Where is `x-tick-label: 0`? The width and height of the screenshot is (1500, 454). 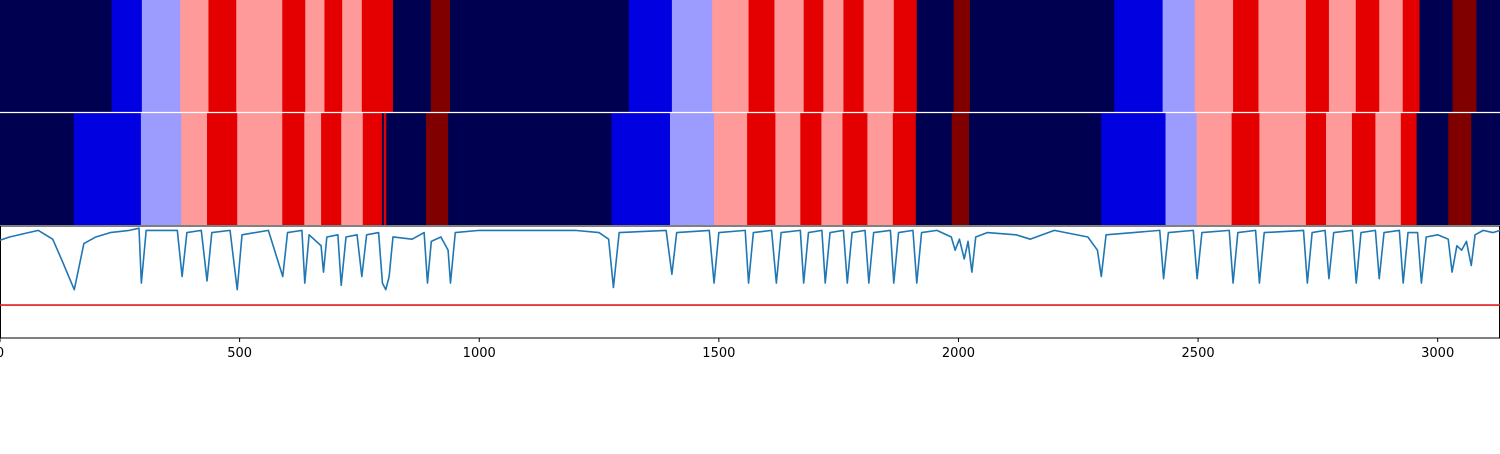 x-tick-label: 0 is located at coordinates (2, 353).